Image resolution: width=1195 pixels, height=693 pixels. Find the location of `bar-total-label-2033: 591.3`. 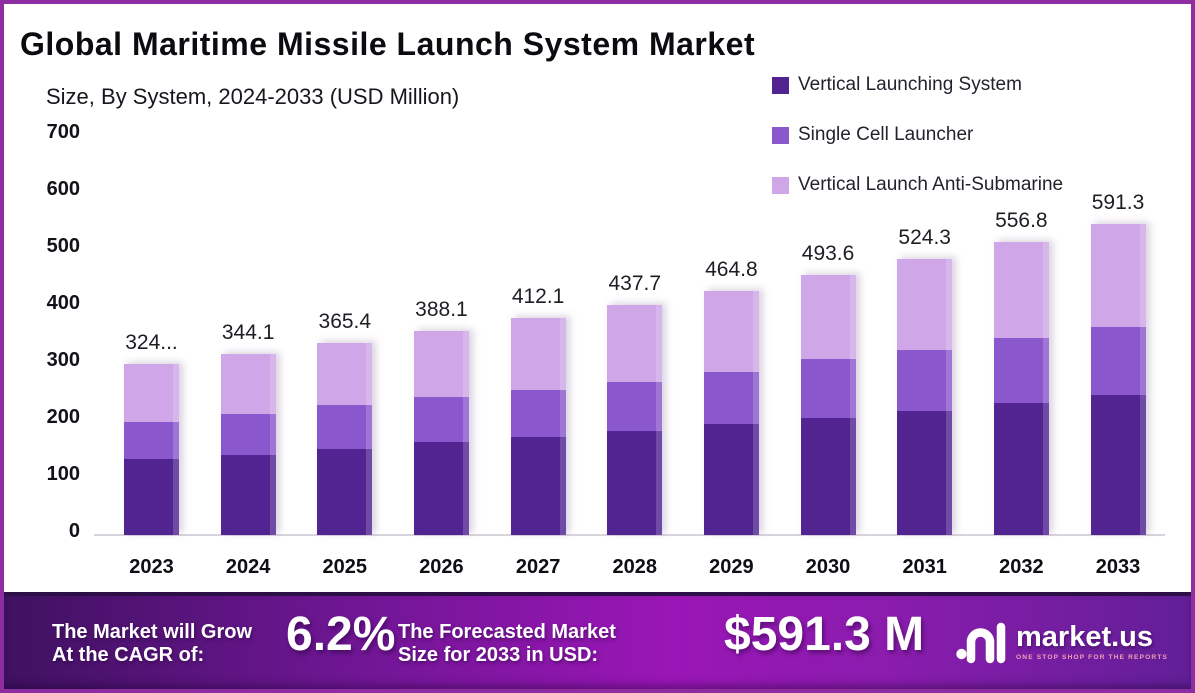

bar-total-label-2033: 591.3 is located at coordinates (1118, 202).